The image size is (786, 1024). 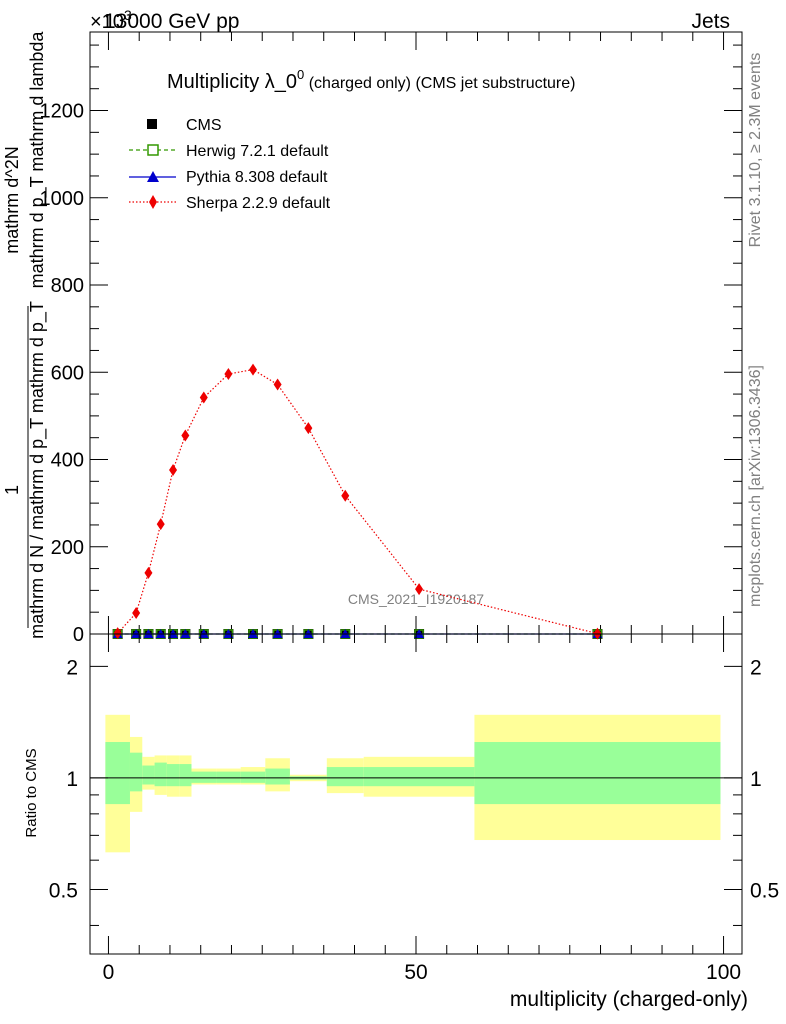 What do you see at coordinates (756, 667) in the screenshot?
I see `ratio-y-tick-label-right: 2` at bounding box center [756, 667].